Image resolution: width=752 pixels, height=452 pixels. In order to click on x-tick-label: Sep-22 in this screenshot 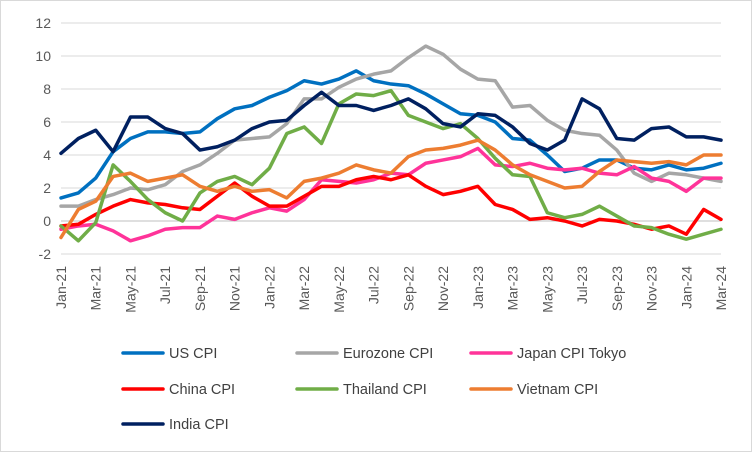, I will do `click(408, 288)`.